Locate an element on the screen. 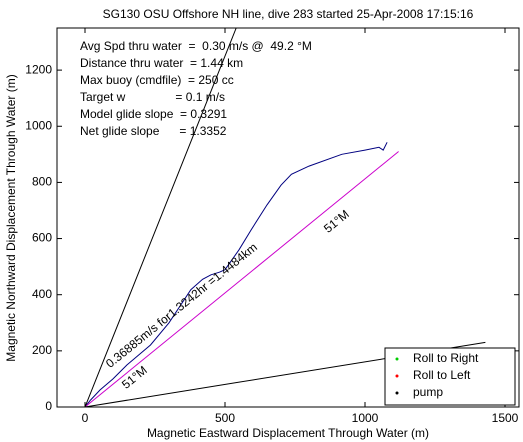 This screenshot has width=523, height=442. y-tick-label: 800 is located at coordinates (42, 182).